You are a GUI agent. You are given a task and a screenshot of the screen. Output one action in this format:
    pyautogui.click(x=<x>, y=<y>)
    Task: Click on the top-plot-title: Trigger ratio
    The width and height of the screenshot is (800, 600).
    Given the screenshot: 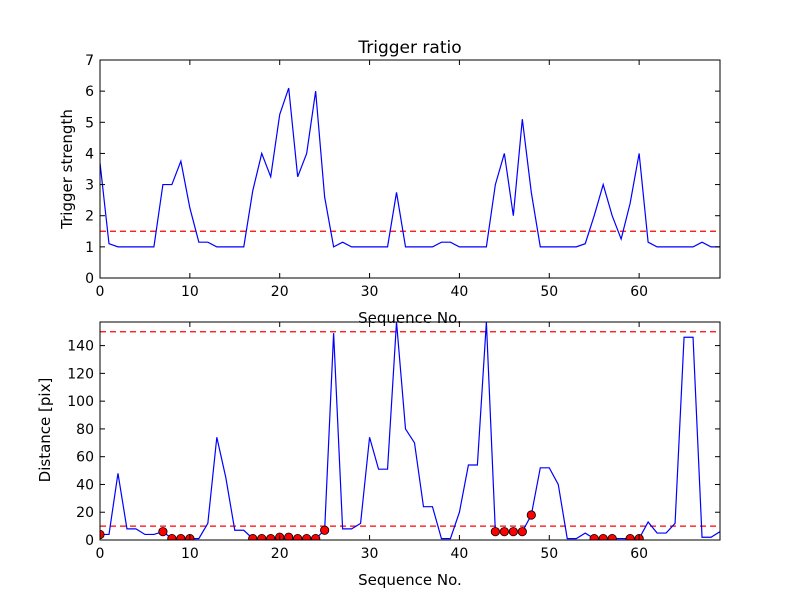 What is the action you would take?
    pyautogui.click(x=409, y=48)
    